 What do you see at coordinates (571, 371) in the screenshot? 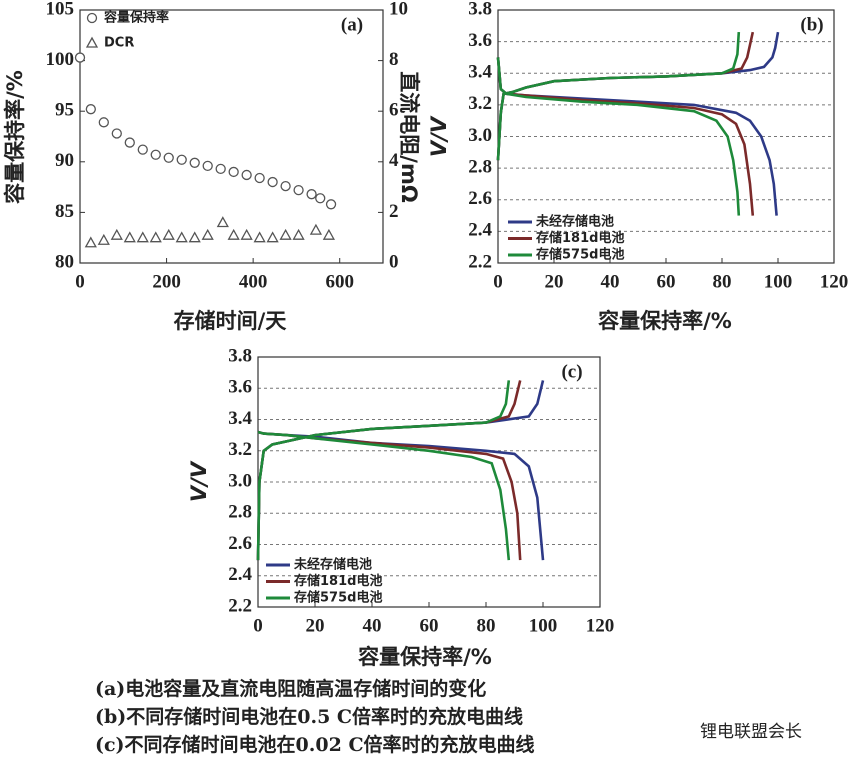
I see `panel-label: (c)` at bounding box center [571, 371].